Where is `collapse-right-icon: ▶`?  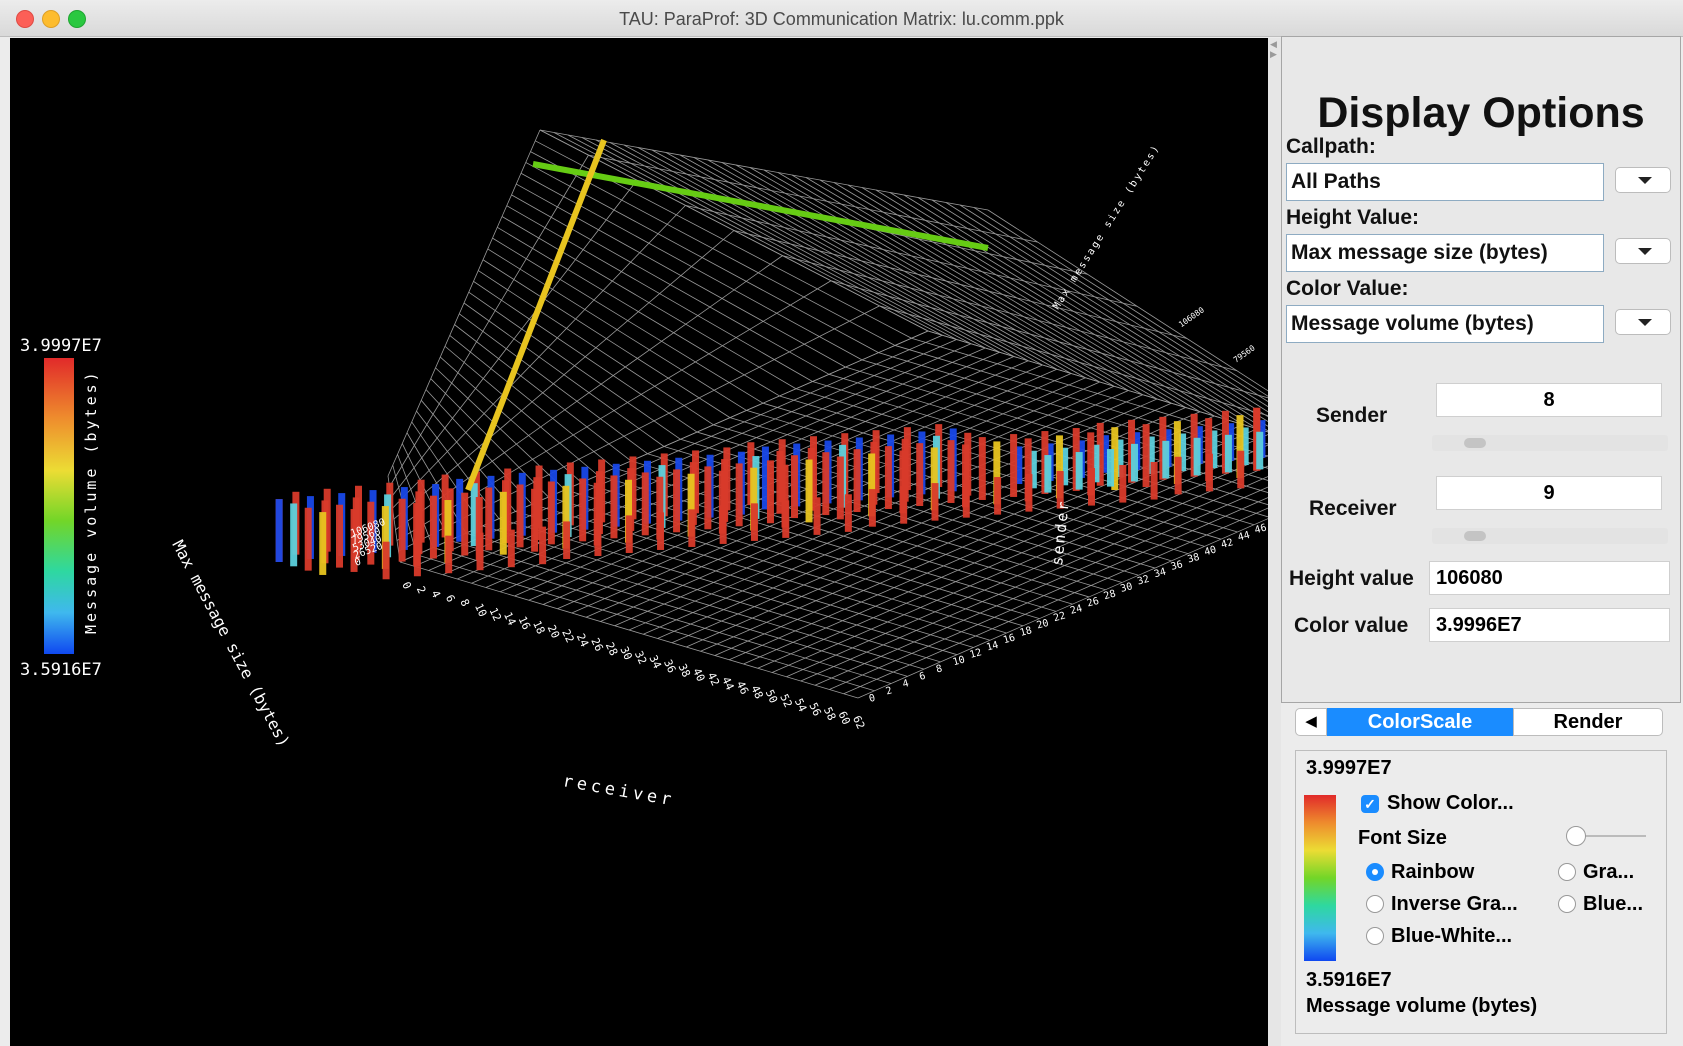 collapse-right-icon: ▶ is located at coordinates (1273, 54).